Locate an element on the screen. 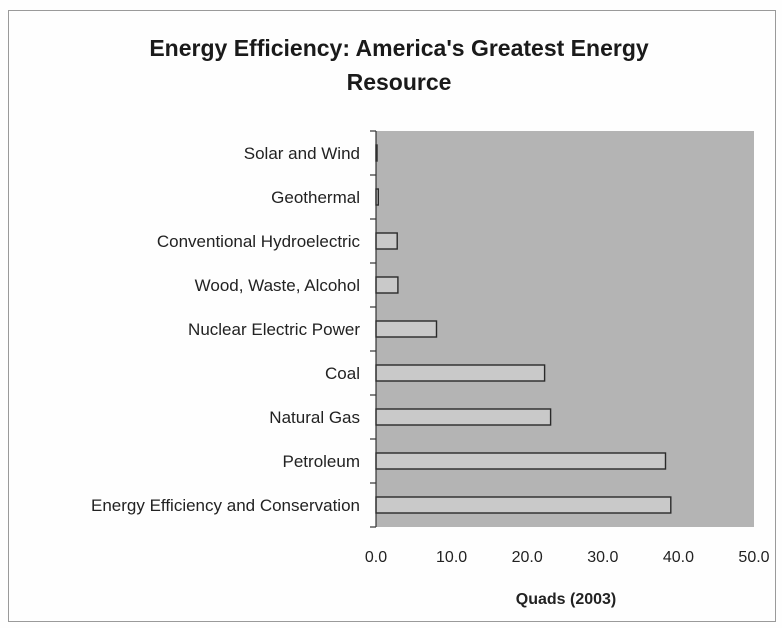 The height and width of the screenshot is (628, 782). x-tick-label-2: 20.0 is located at coordinates (527, 557).